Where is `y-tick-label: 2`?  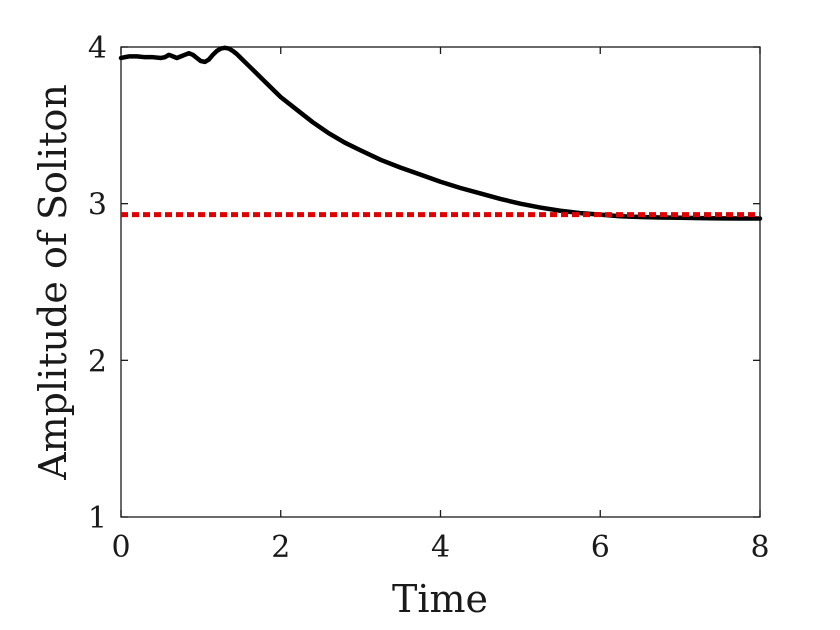 y-tick-label: 2 is located at coordinates (97, 361).